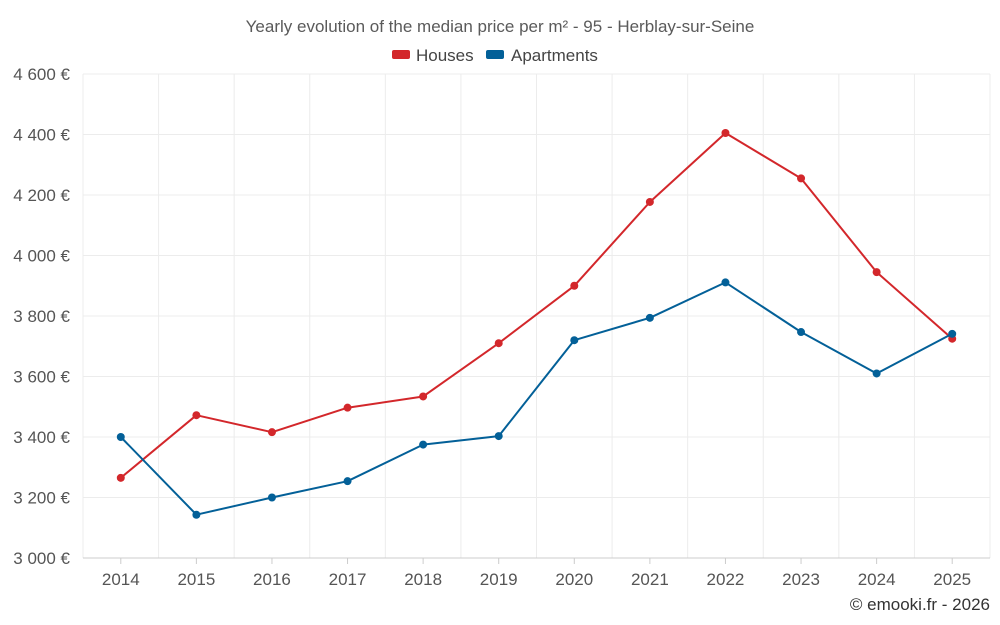  Describe the element at coordinates (41, 195) in the screenshot. I see `y-tick-label: 4 200 €` at that location.